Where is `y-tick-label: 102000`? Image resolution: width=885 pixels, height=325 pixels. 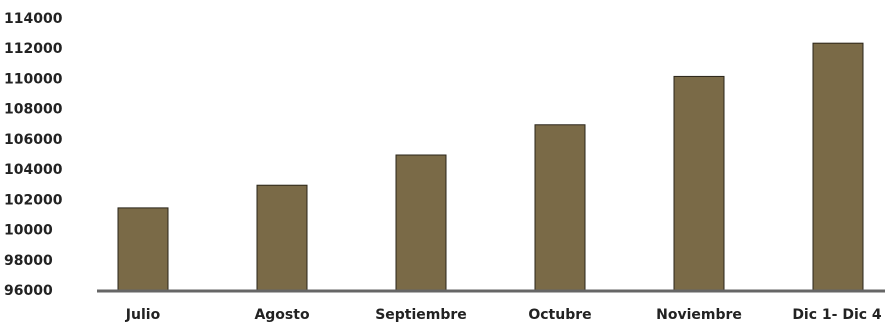
y-tick-label: 102000 is located at coordinates (33, 200).